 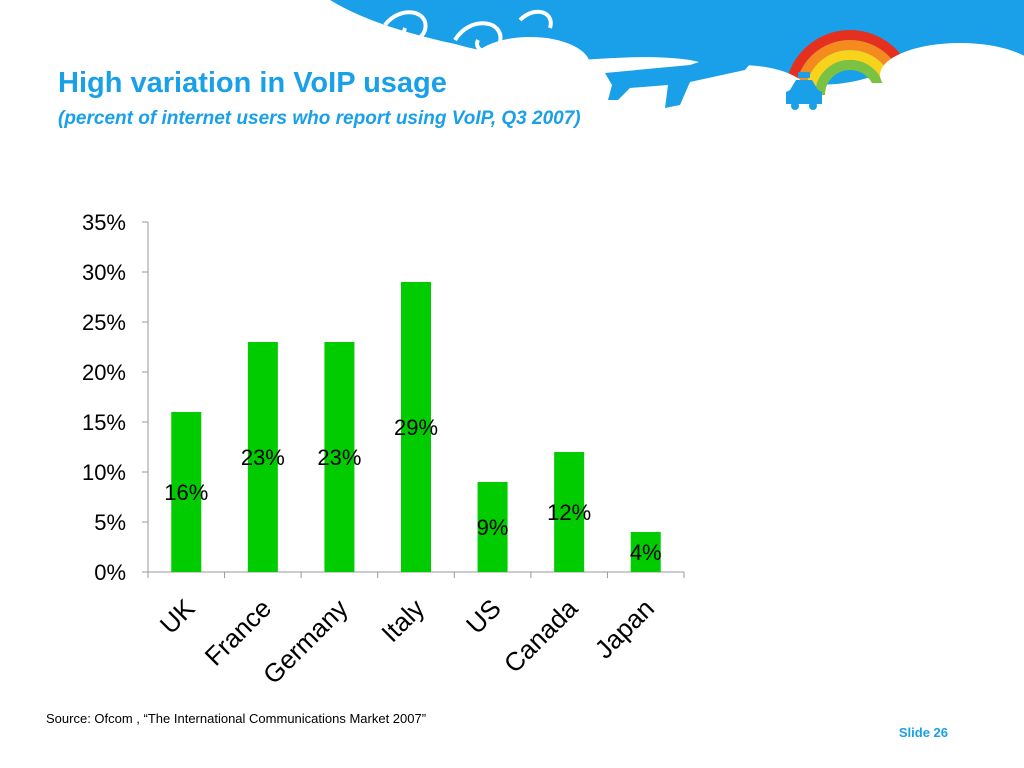 I want to click on x-tick-label-us: US, so click(x=483, y=616).